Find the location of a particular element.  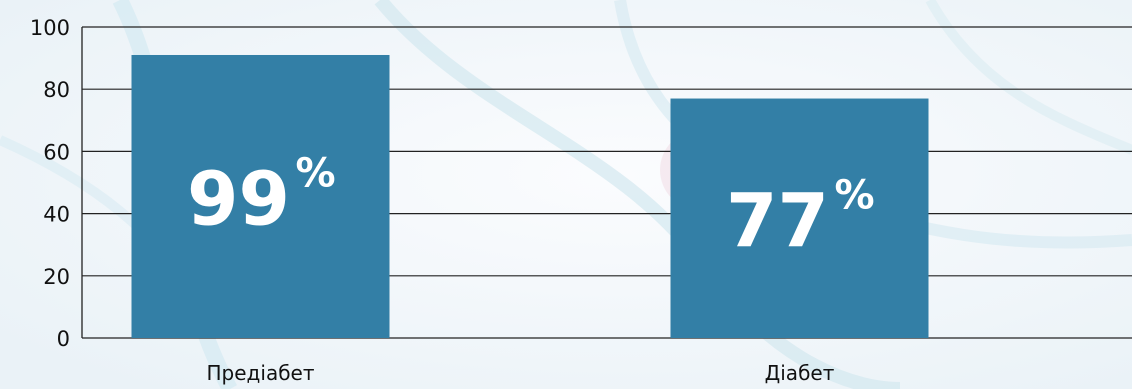

x-category-label: Діабет is located at coordinates (800, 373).